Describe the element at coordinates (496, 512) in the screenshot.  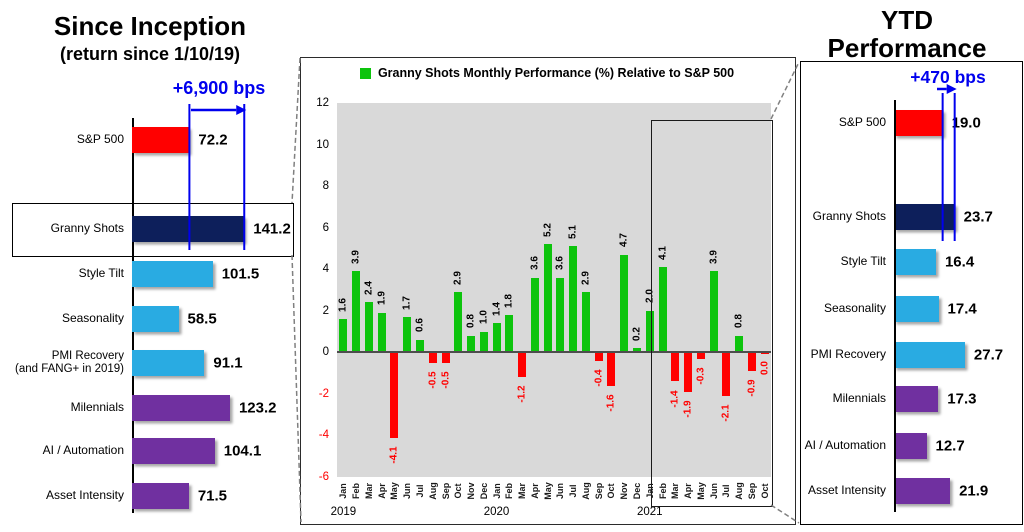
I see `year-label: 2020` at that location.